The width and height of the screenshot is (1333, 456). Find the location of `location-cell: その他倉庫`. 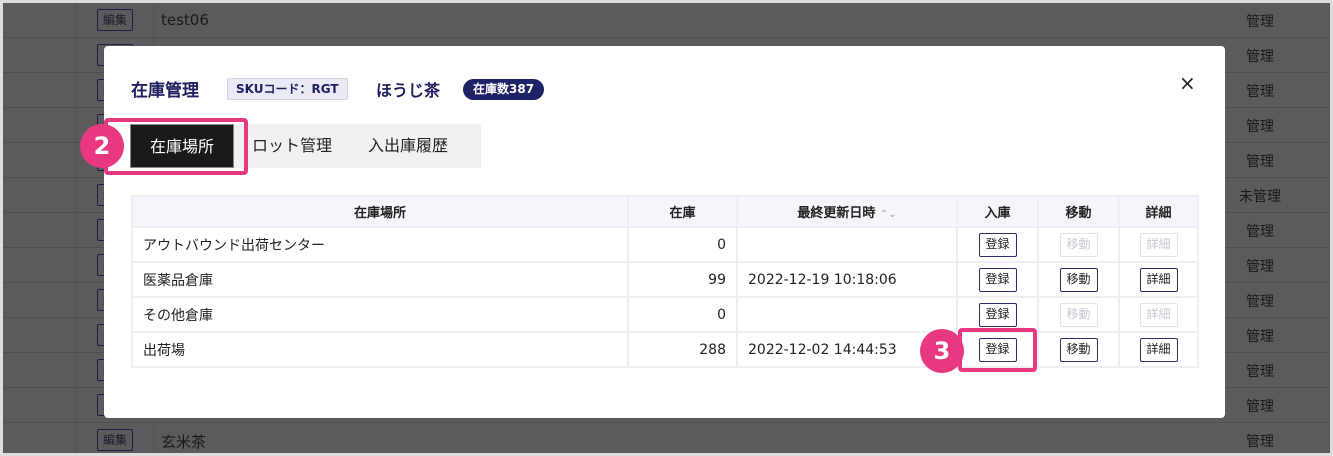

location-cell: その他倉庫 is located at coordinates (380, 314).